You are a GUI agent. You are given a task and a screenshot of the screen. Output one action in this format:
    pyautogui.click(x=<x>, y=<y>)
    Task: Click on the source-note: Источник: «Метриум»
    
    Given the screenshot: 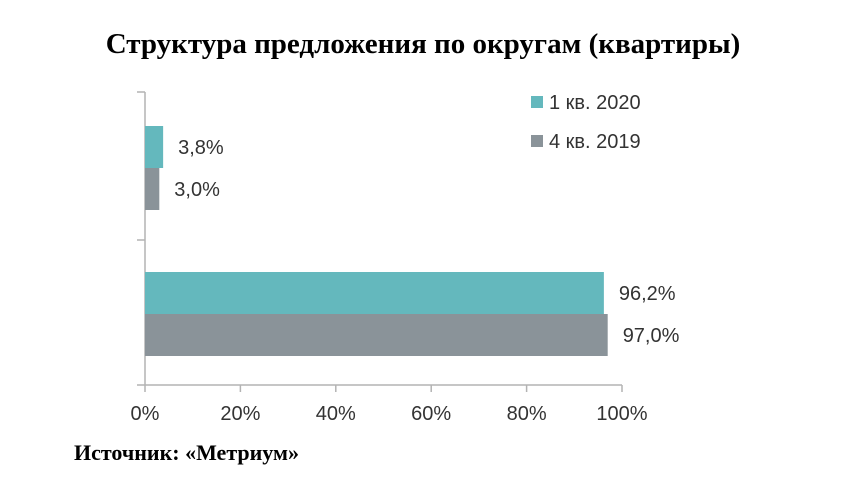 What is the action you would take?
    pyautogui.click(x=187, y=452)
    